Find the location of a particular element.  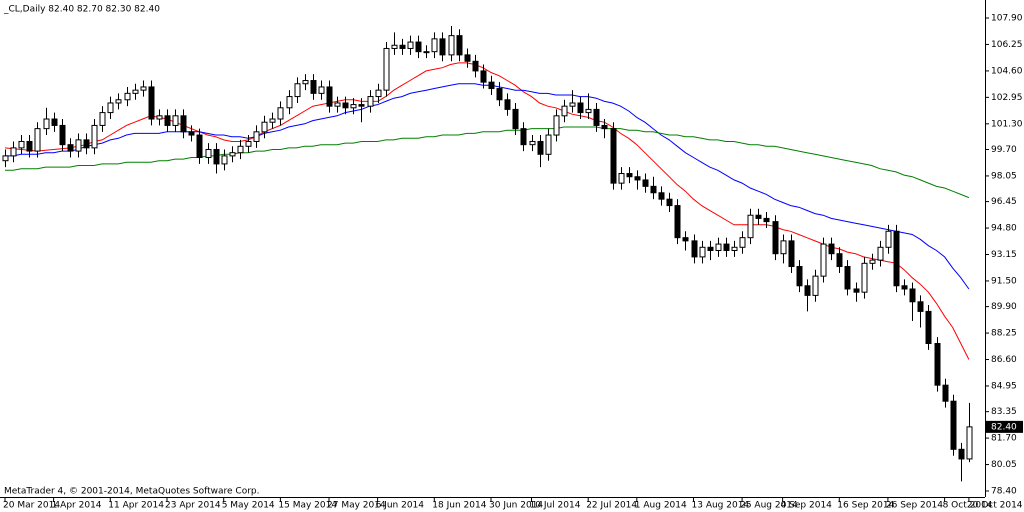

y-tick-label: 107.90 is located at coordinates (1007, 19).